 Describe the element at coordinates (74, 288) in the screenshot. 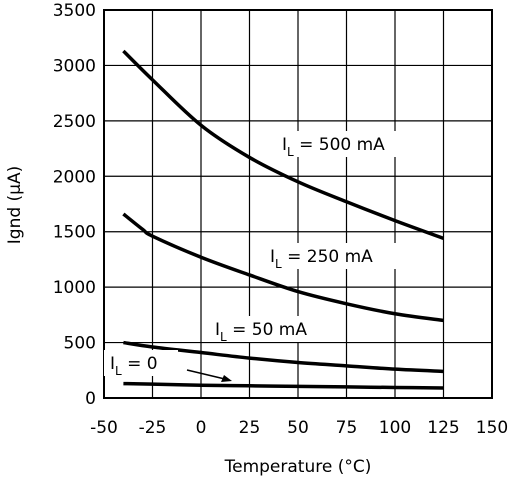

I see `y-tick-label-2: 1000` at that location.